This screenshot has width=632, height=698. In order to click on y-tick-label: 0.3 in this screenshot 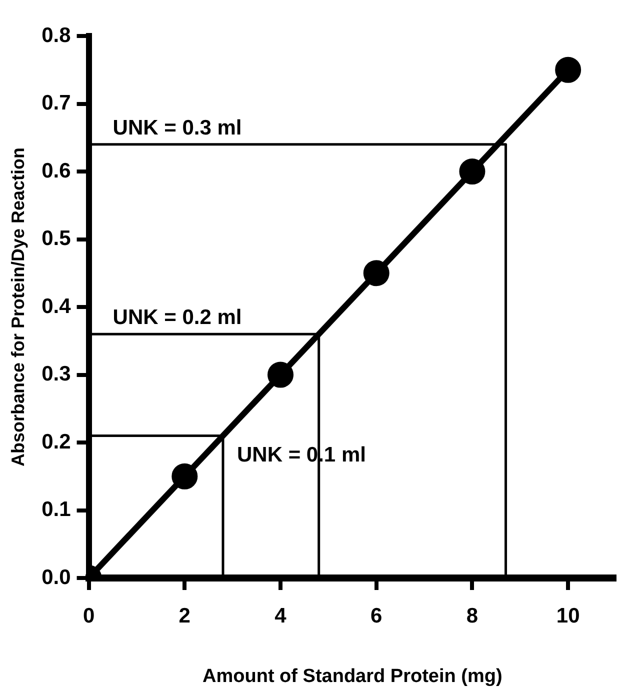, I will do `click(56, 374)`.